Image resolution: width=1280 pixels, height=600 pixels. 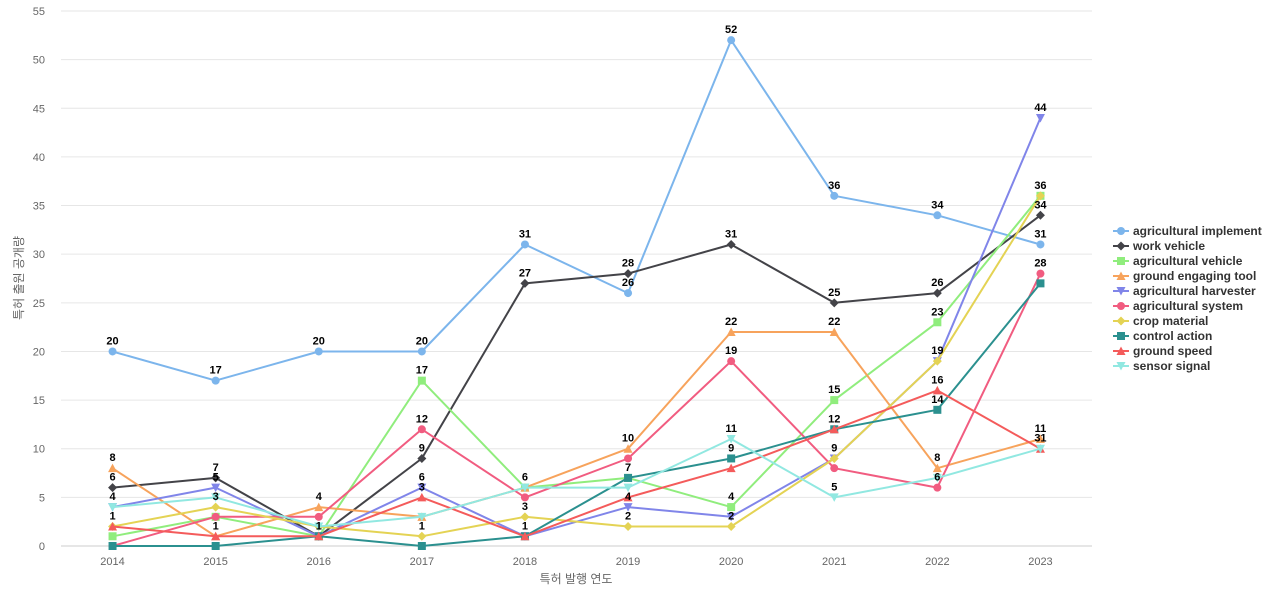 I want to click on legend-item: crop material, so click(x=1160, y=321).